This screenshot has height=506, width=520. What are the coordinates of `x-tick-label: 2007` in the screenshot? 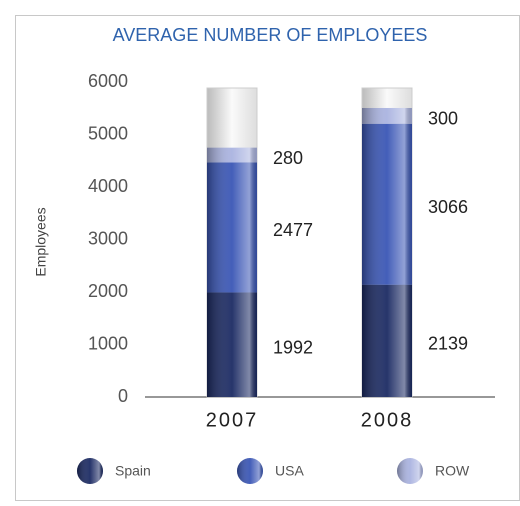 It's located at (232, 420).